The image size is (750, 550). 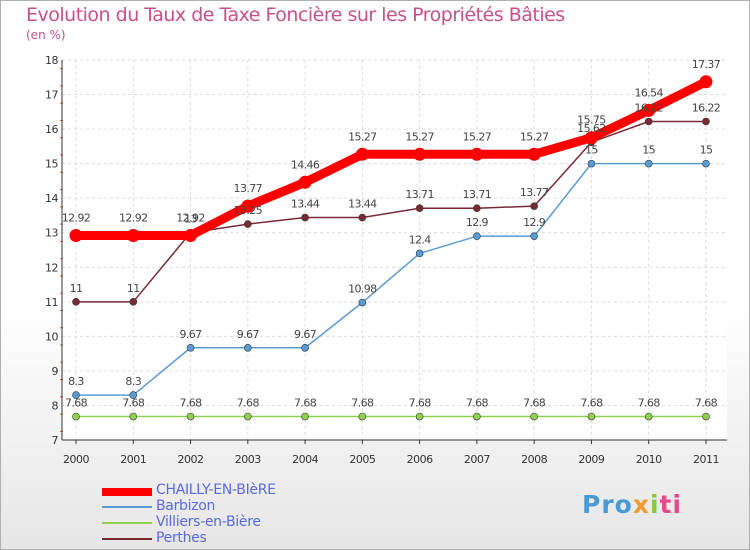 What do you see at coordinates (208, 522) in the screenshot?
I see `legend-label-villiers: Villiers-en-Bière` at bounding box center [208, 522].